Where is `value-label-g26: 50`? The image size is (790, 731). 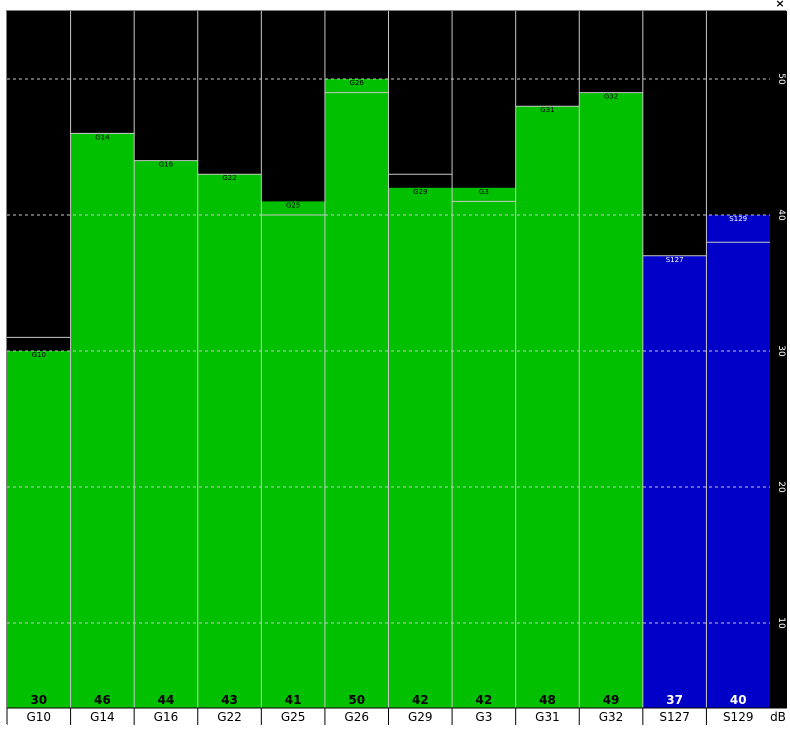
value-label-g26: 50 is located at coordinates (356, 700).